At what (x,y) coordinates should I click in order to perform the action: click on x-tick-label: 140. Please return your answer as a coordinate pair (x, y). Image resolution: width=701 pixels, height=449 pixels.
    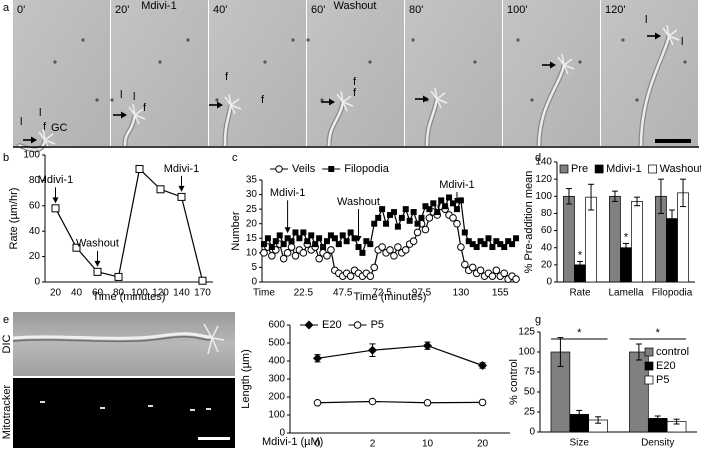
    Looking at the image, I should click on (181, 293).